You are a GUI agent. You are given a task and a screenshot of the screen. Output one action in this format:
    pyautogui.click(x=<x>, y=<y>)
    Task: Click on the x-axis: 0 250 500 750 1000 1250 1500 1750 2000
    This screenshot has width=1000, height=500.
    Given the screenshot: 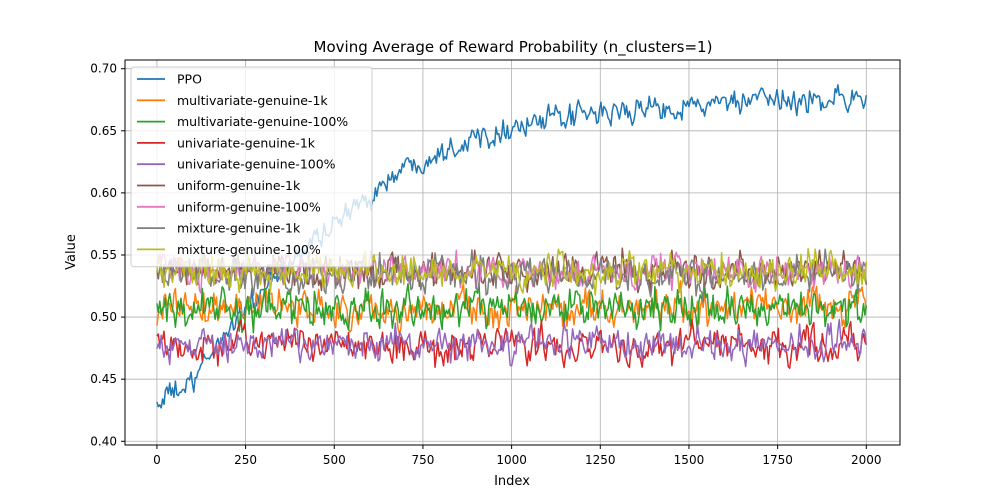 What is the action you would take?
    pyautogui.click(x=517, y=456)
    